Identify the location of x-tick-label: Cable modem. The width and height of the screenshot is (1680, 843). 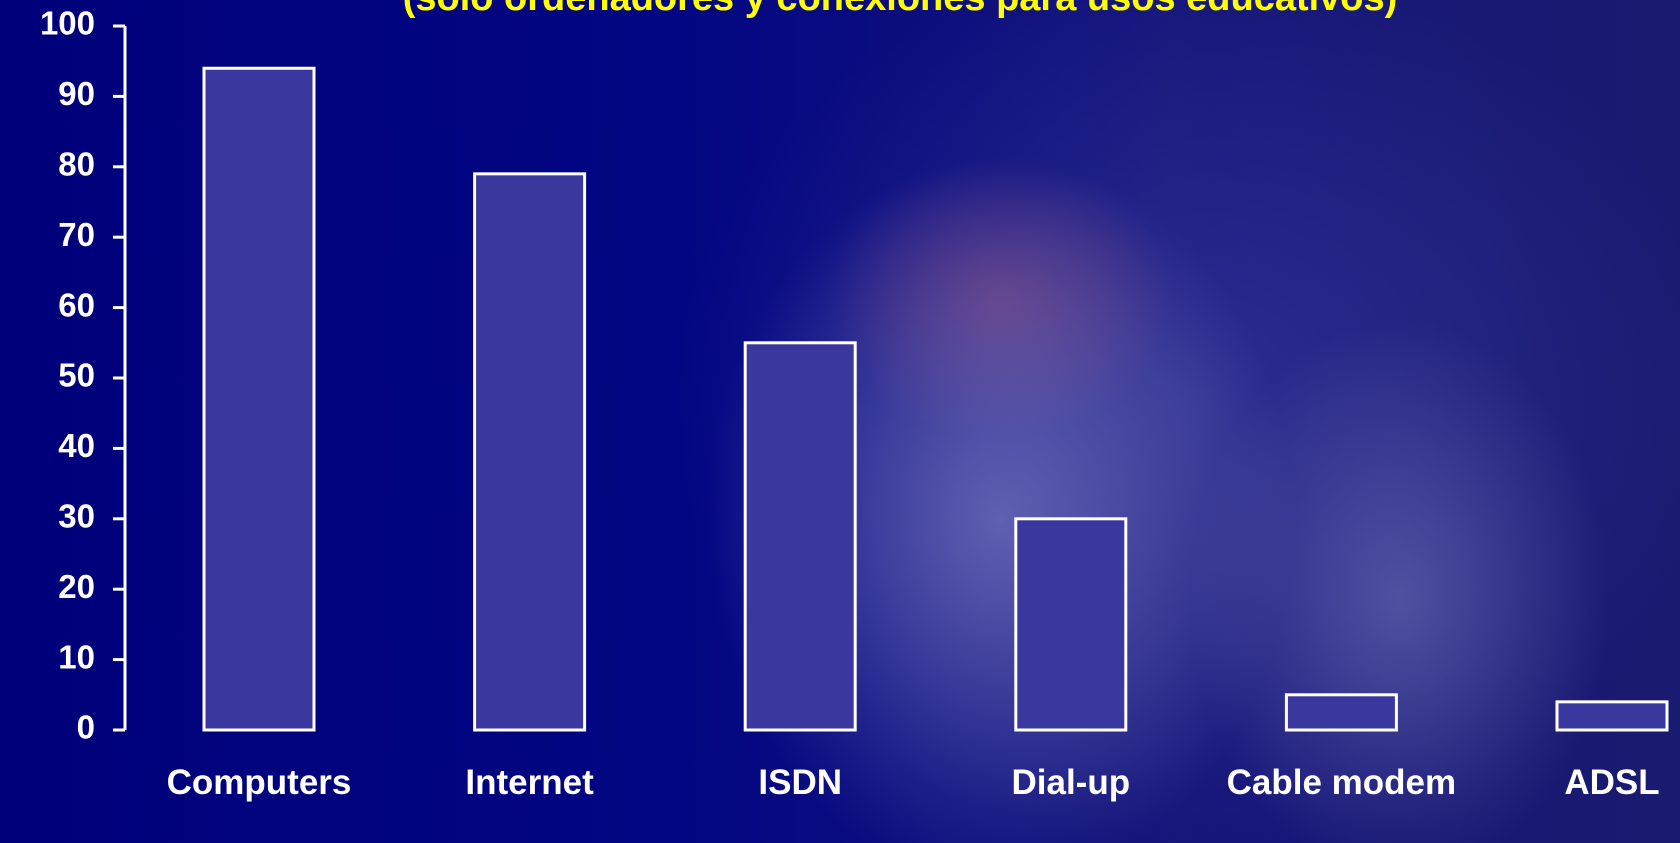
(1341, 782).